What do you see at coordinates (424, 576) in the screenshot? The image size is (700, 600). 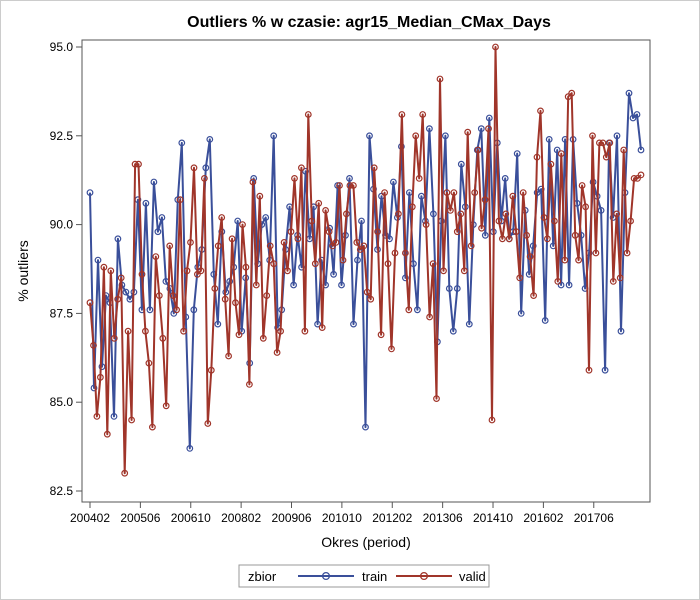 I see `legend-marker-valid` at bounding box center [424, 576].